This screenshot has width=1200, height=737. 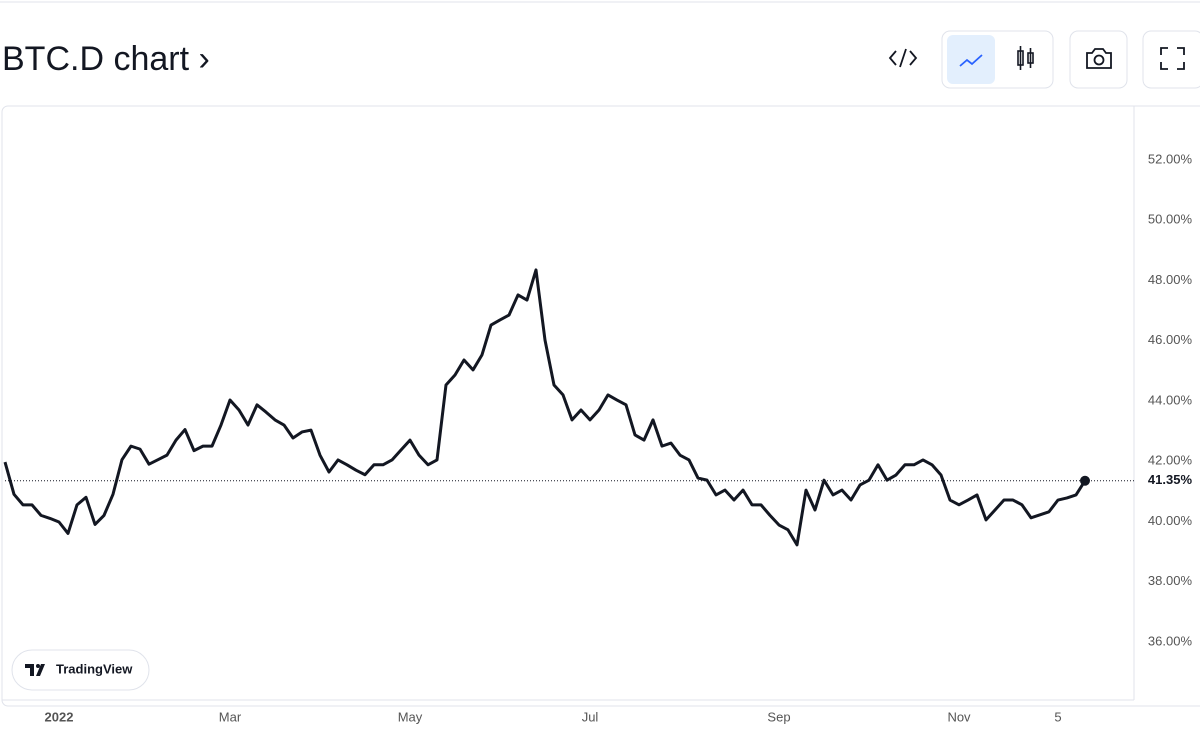 What do you see at coordinates (35, 670) in the screenshot?
I see `tradingview-logo` at bounding box center [35, 670].